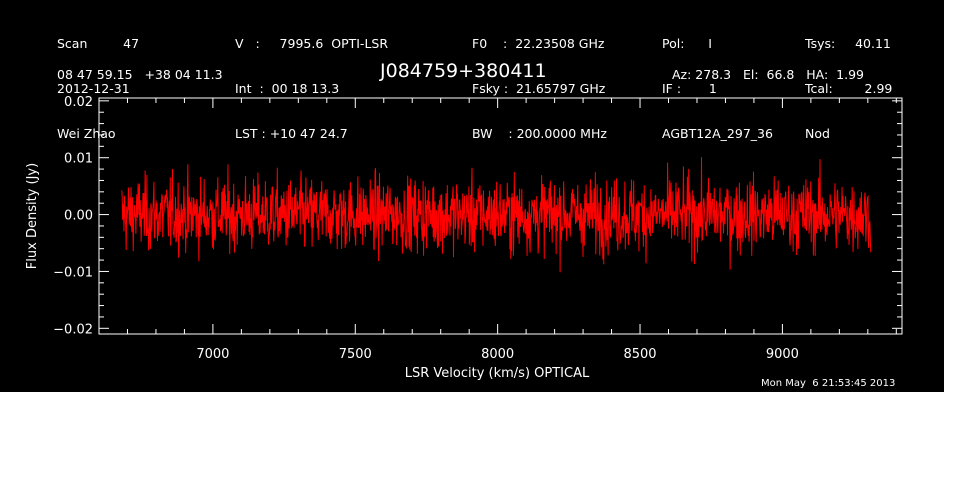 The width and height of the screenshot is (962, 490). I want to click on tcal-label: Tcal: 2.99, so click(849, 88).